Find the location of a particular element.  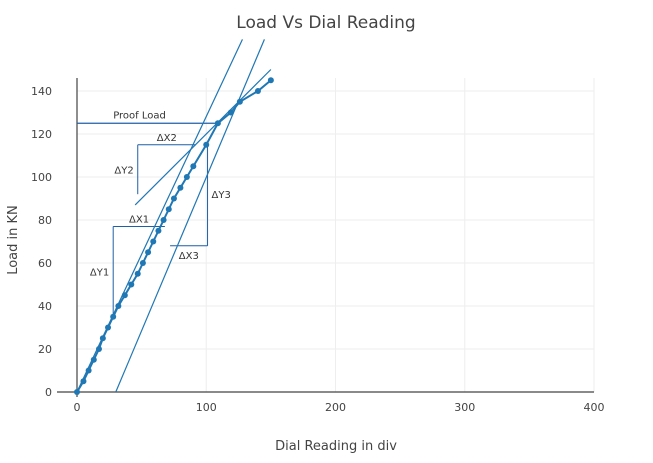

annotation-layer: Proof Load ΔX1 ΔY1 ΔX2 ΔY2 ΔX3 ΔY3 is located at coordinates (154, 213).